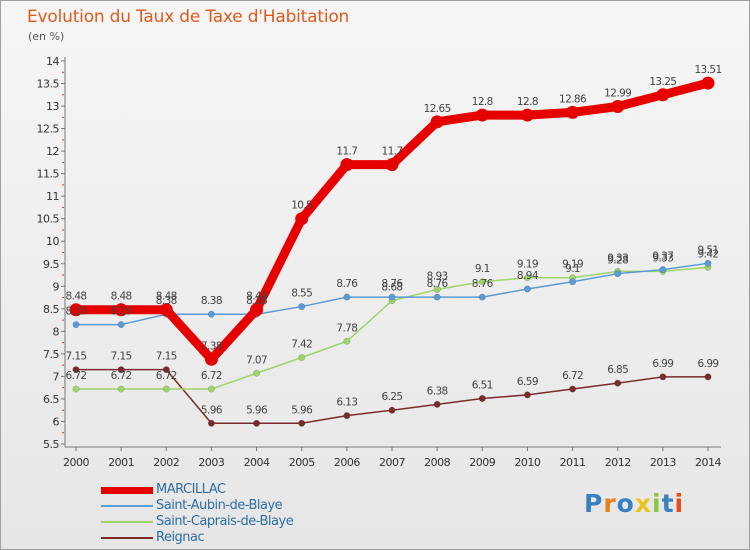 This screenshot has height=550, width=750. I want to click on y-tick-label: 8.5, so click(51, 309).